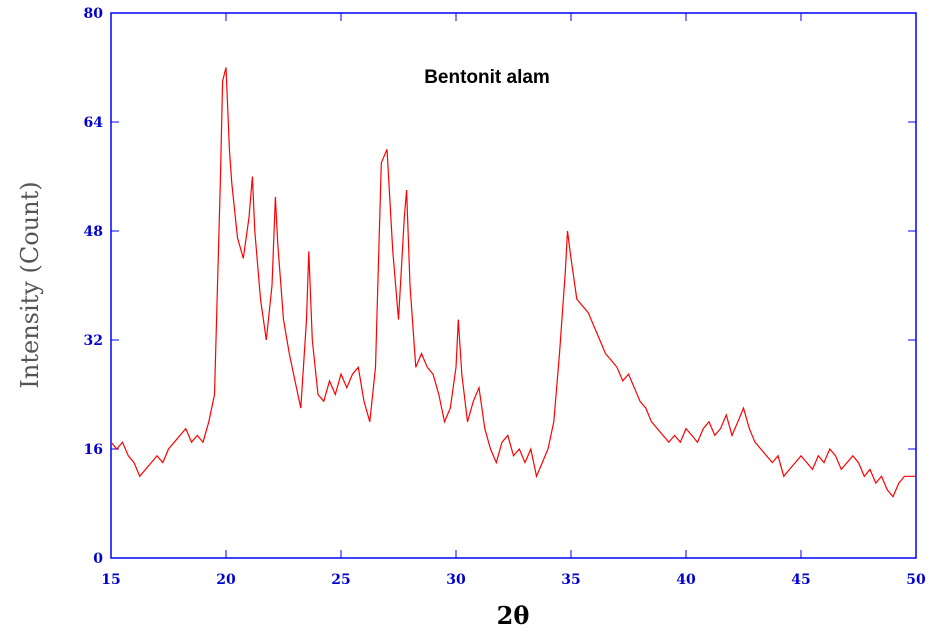 Image resolution: width=930 pixels, height=639 pixels. Describe the element at coordinates (110, 580) in the screenshot. I see `x-tick-label: 15` at that location.